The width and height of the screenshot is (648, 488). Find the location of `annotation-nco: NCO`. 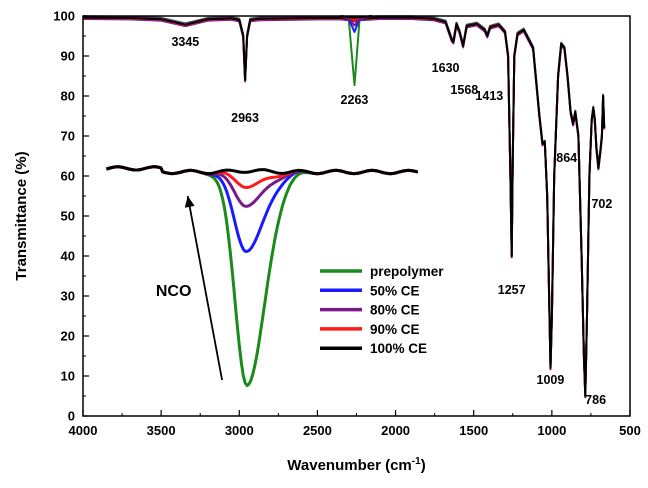

annotation-nco: NCO is located at coordinates (174, 291).